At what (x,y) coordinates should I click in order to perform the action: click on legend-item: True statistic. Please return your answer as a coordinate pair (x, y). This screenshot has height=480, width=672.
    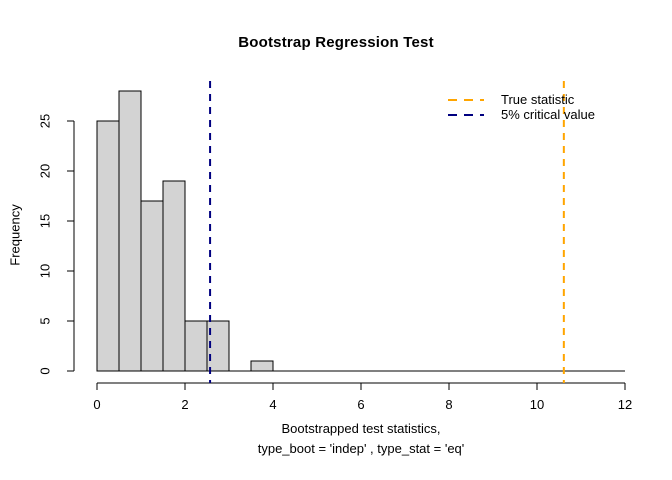
    Looking at the image, I should click on (521, 99).